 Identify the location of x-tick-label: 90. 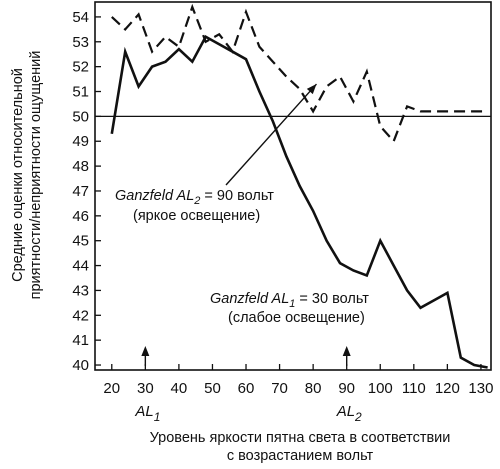
(346, 388).